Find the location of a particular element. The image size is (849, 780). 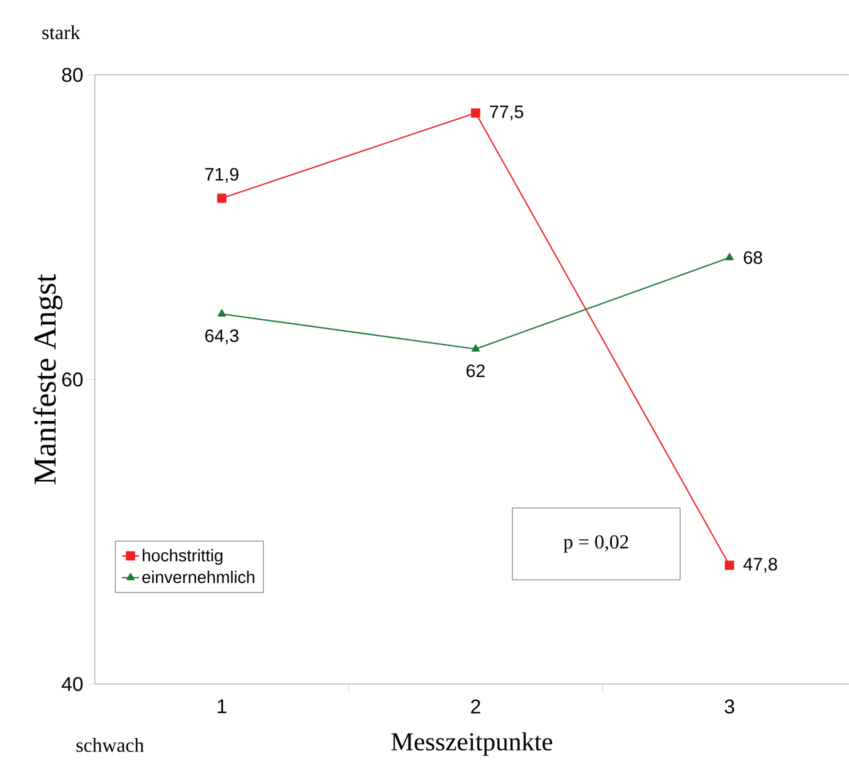

y-tick-label: 80 is located at coordinates (72, 75).